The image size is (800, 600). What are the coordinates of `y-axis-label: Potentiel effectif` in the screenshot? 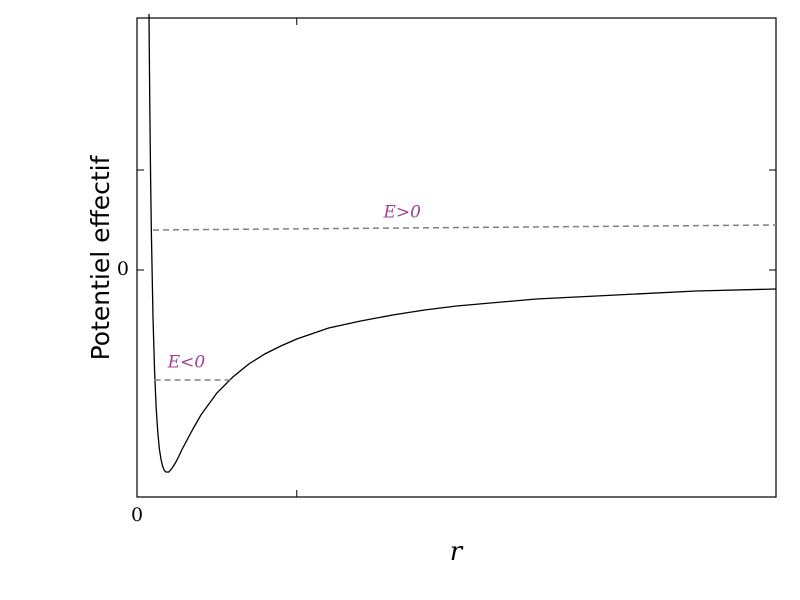 It's located at (100, 257).